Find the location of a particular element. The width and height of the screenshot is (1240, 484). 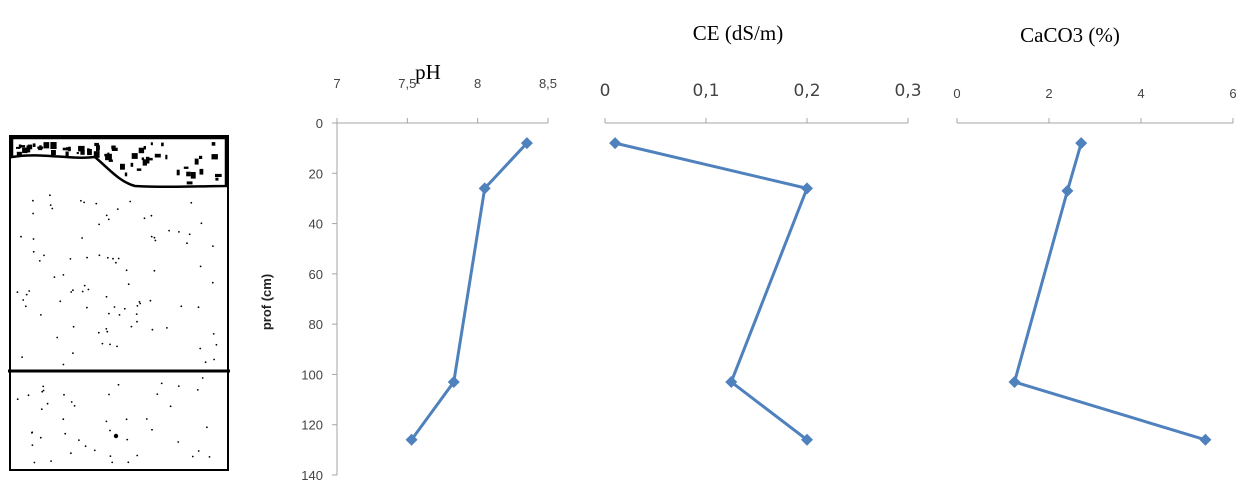

series-line is located at coordinates (469, 291).